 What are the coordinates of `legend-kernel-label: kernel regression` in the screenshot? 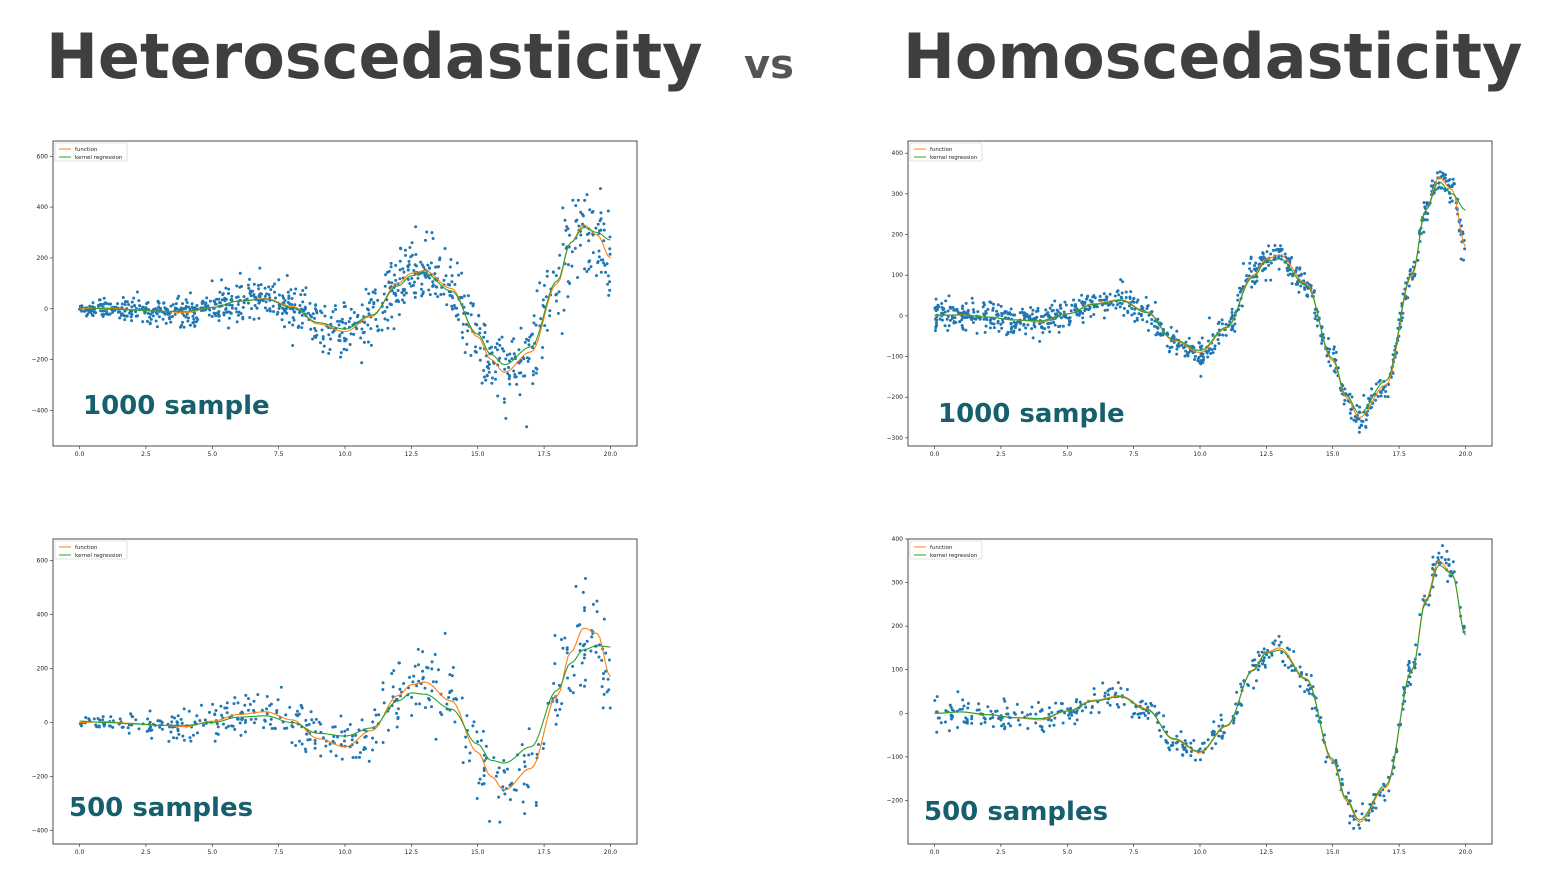 It's located at (954, 158).